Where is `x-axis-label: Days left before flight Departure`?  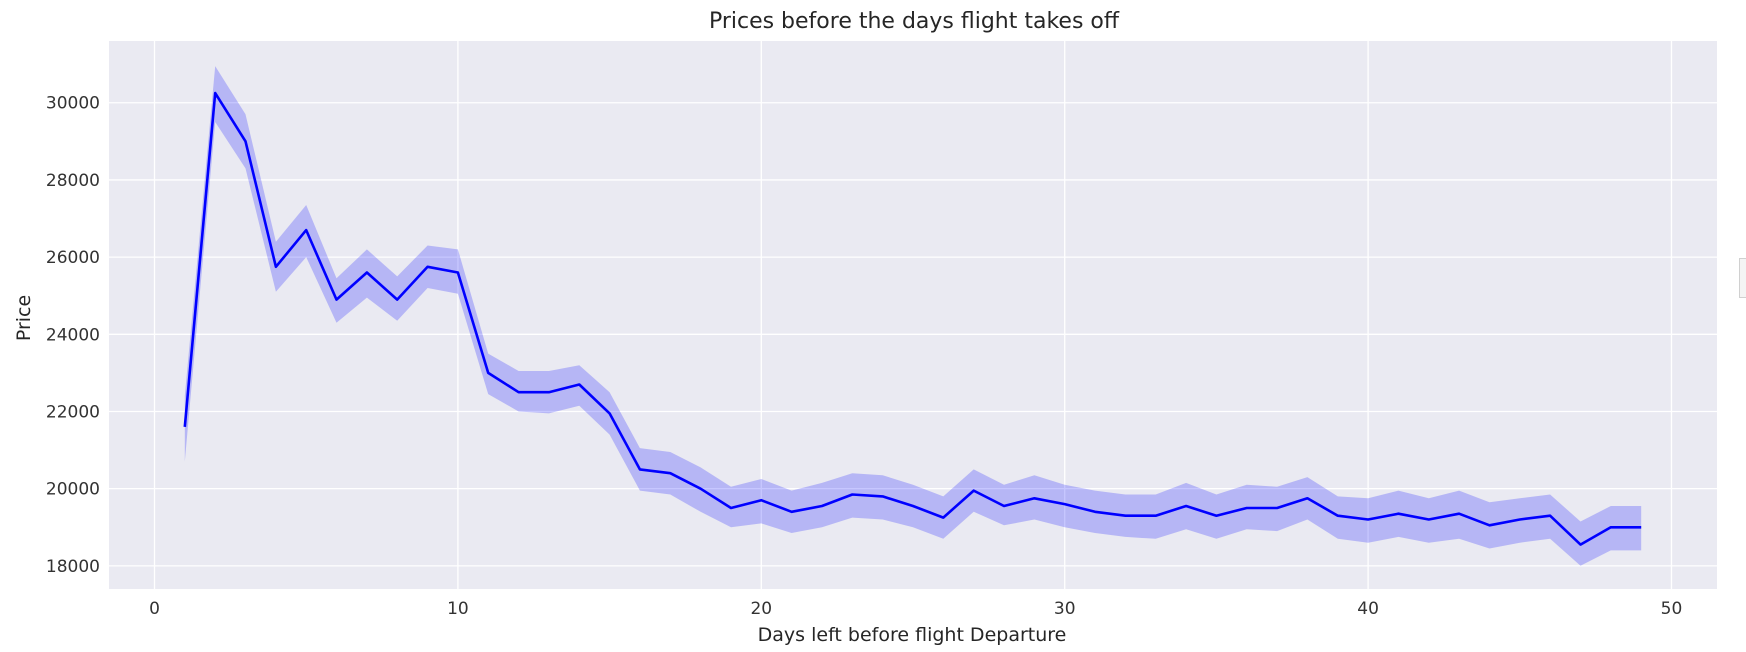
x-axis-label: Days left before flight Departure is located at coordinates (912, 635).